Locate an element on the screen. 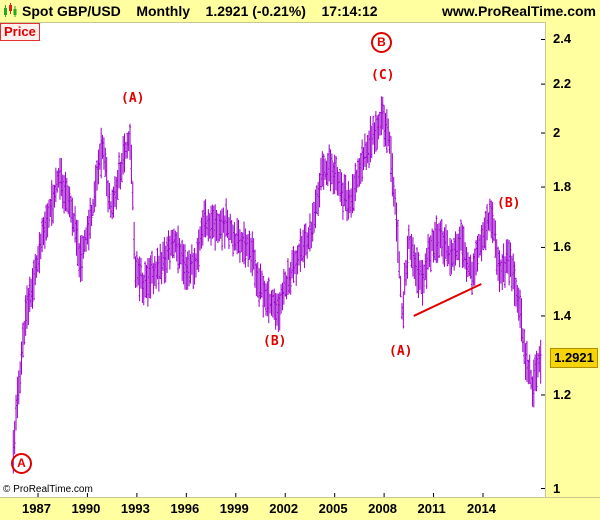 This screenshot has height=520, width=600. y-tick-label: 1.2 is located at coordinates (562, 394).